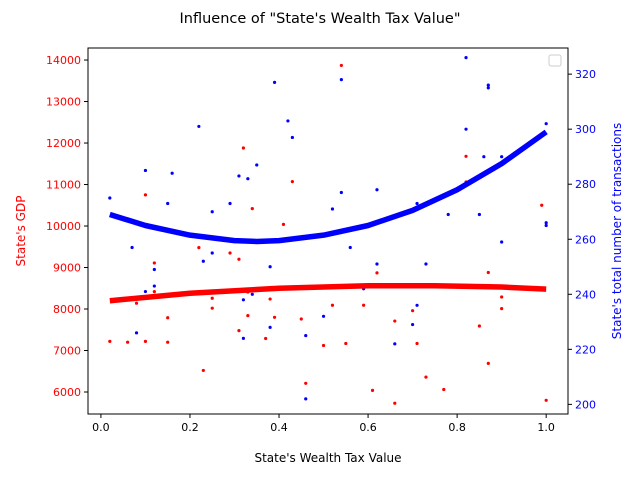 Image resolution: width=640 pixels, height=480 pixels. What do you see at coordinates (323, 424) in the screenshot?
I see `x-axis-ticks: 0.0 0.2 0.4 0.6 0.8 1.0` at bounding box center [323, 424].